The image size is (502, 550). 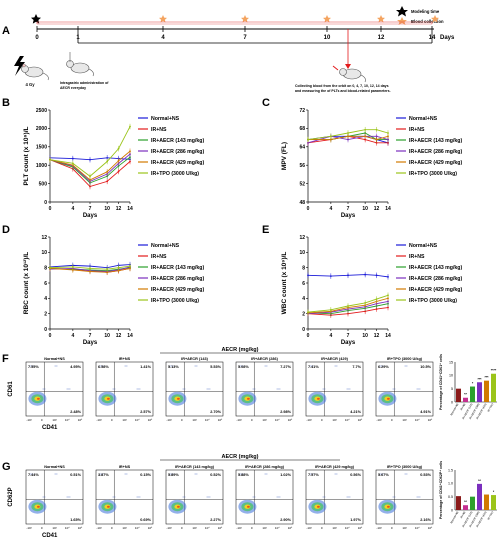 What do you see at coordinates (451, 376) in the screenshot?
I see `bar-y-tick: 10` at bounding box center [451, 376].